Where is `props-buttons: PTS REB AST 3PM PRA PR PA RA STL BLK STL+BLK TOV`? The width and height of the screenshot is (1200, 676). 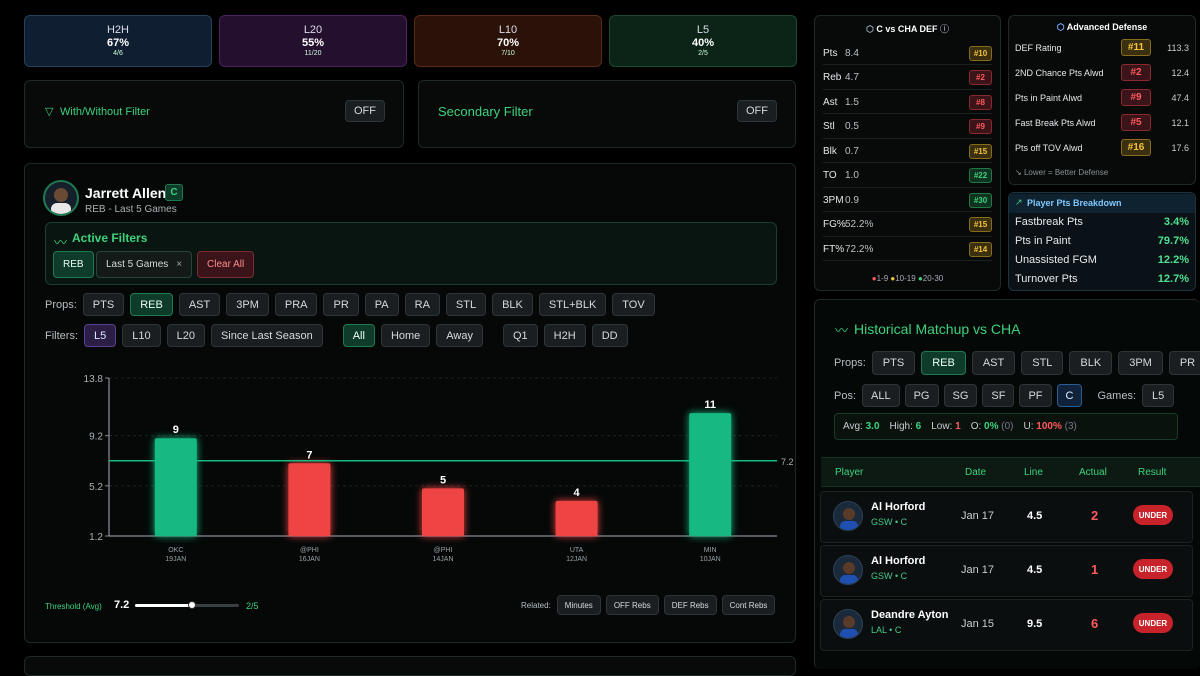
props-buttons: PTS REB AST 3PM PRA PR PA RA STL BLK STL+BLK TOV is located at coordinates (371, 304).